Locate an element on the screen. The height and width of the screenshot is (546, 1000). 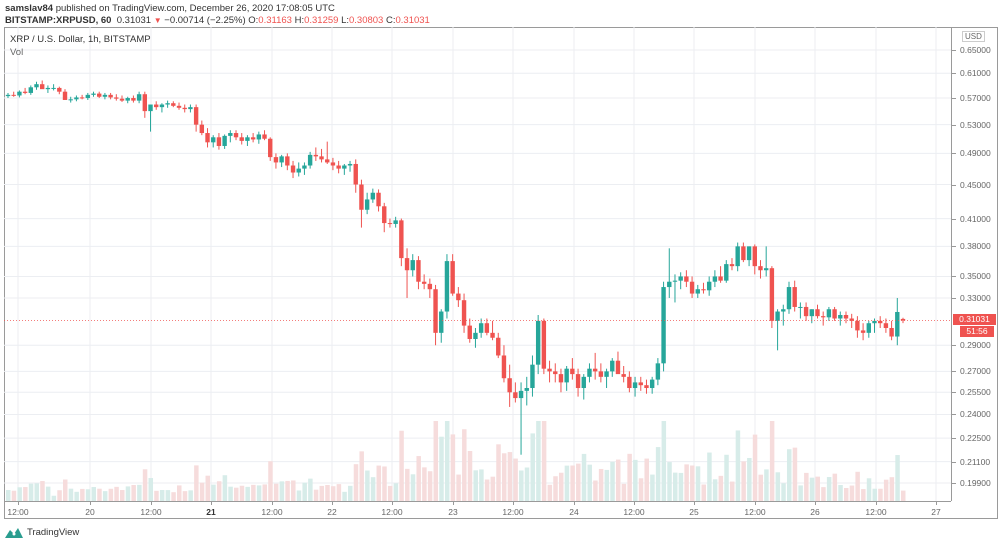
price-tick-label: 0.57000 is located at coordinates (975, 98).